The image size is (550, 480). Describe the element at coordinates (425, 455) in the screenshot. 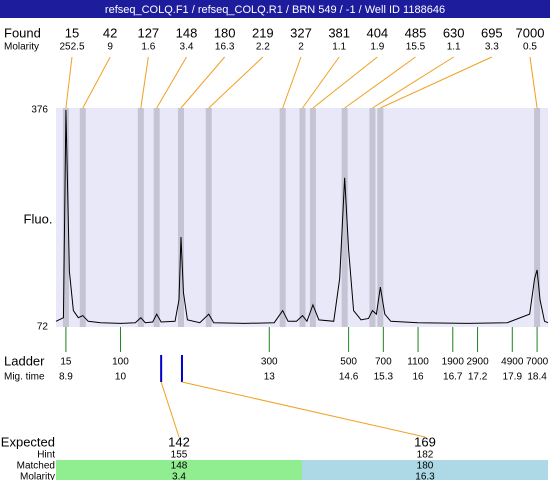

I see `hint-size: 182` at that location.